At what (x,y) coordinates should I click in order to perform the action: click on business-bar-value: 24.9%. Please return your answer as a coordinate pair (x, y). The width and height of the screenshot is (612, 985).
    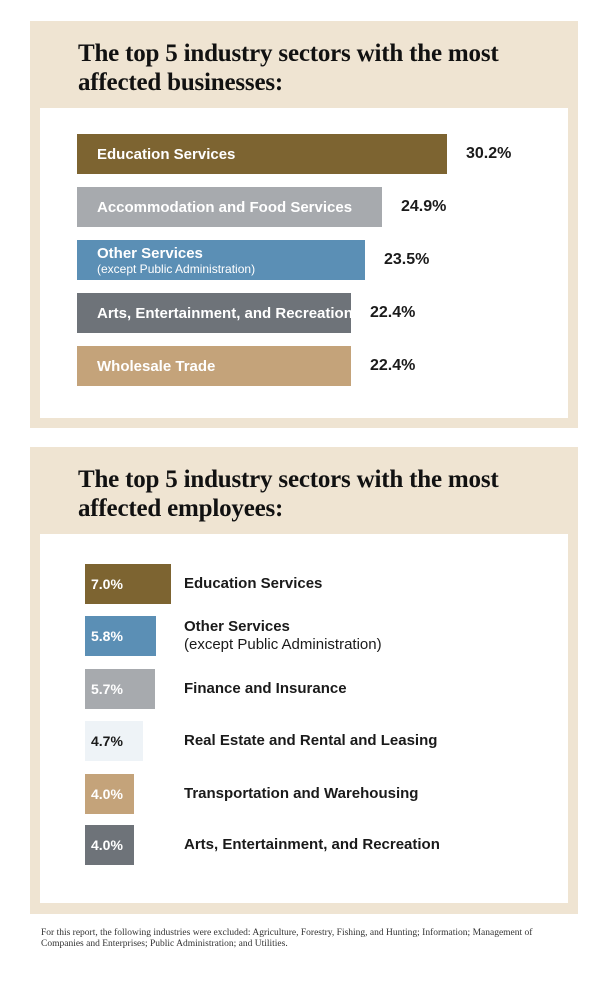
    Looking at the image, I should click on (424, 206).